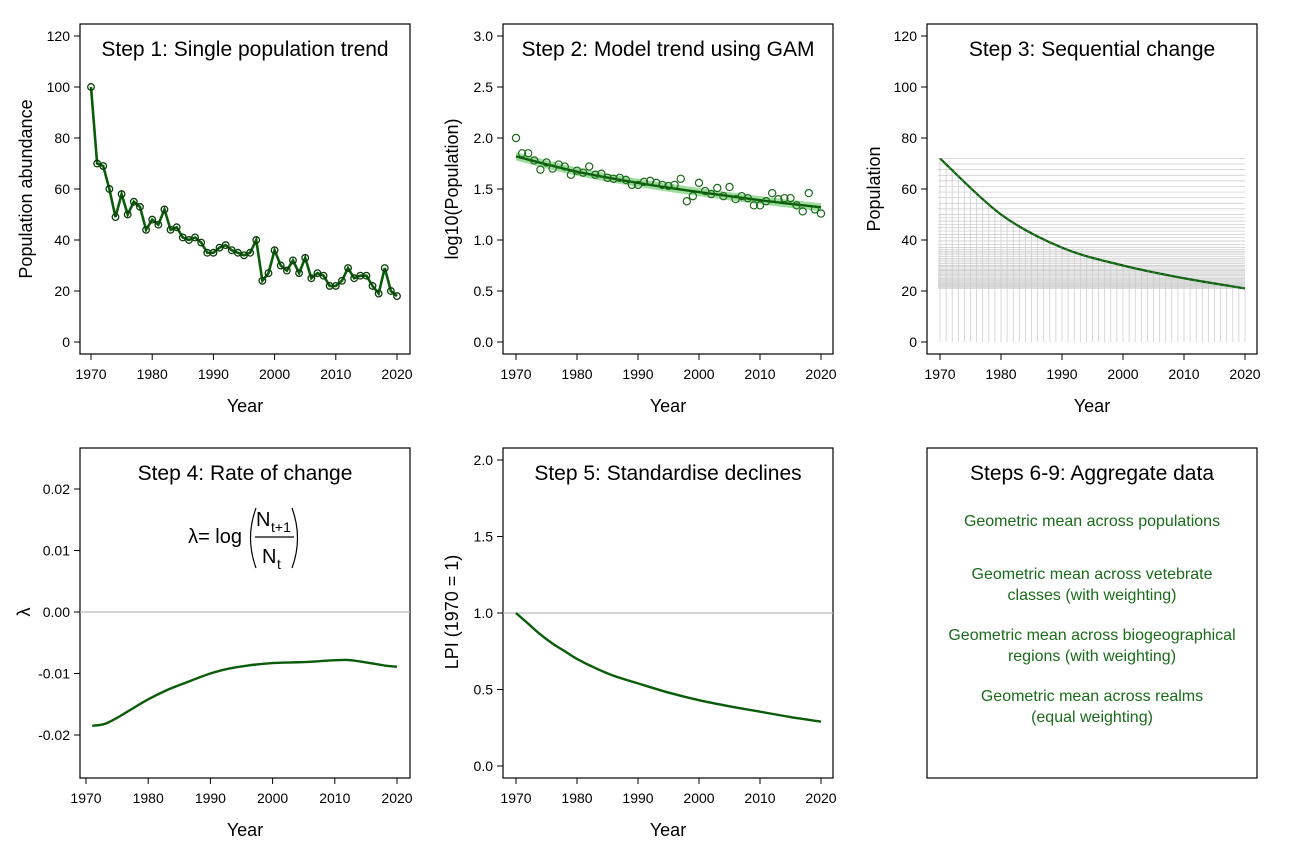 Image resolution: width=1292 pixels, height=849 pixels. What do you see at coordinates (59, 612) in the screenshot?
I see `panel-step4-yticks: -0.02 -0.01 0.00 0.01 0.02` at bounding box center [59, 612].